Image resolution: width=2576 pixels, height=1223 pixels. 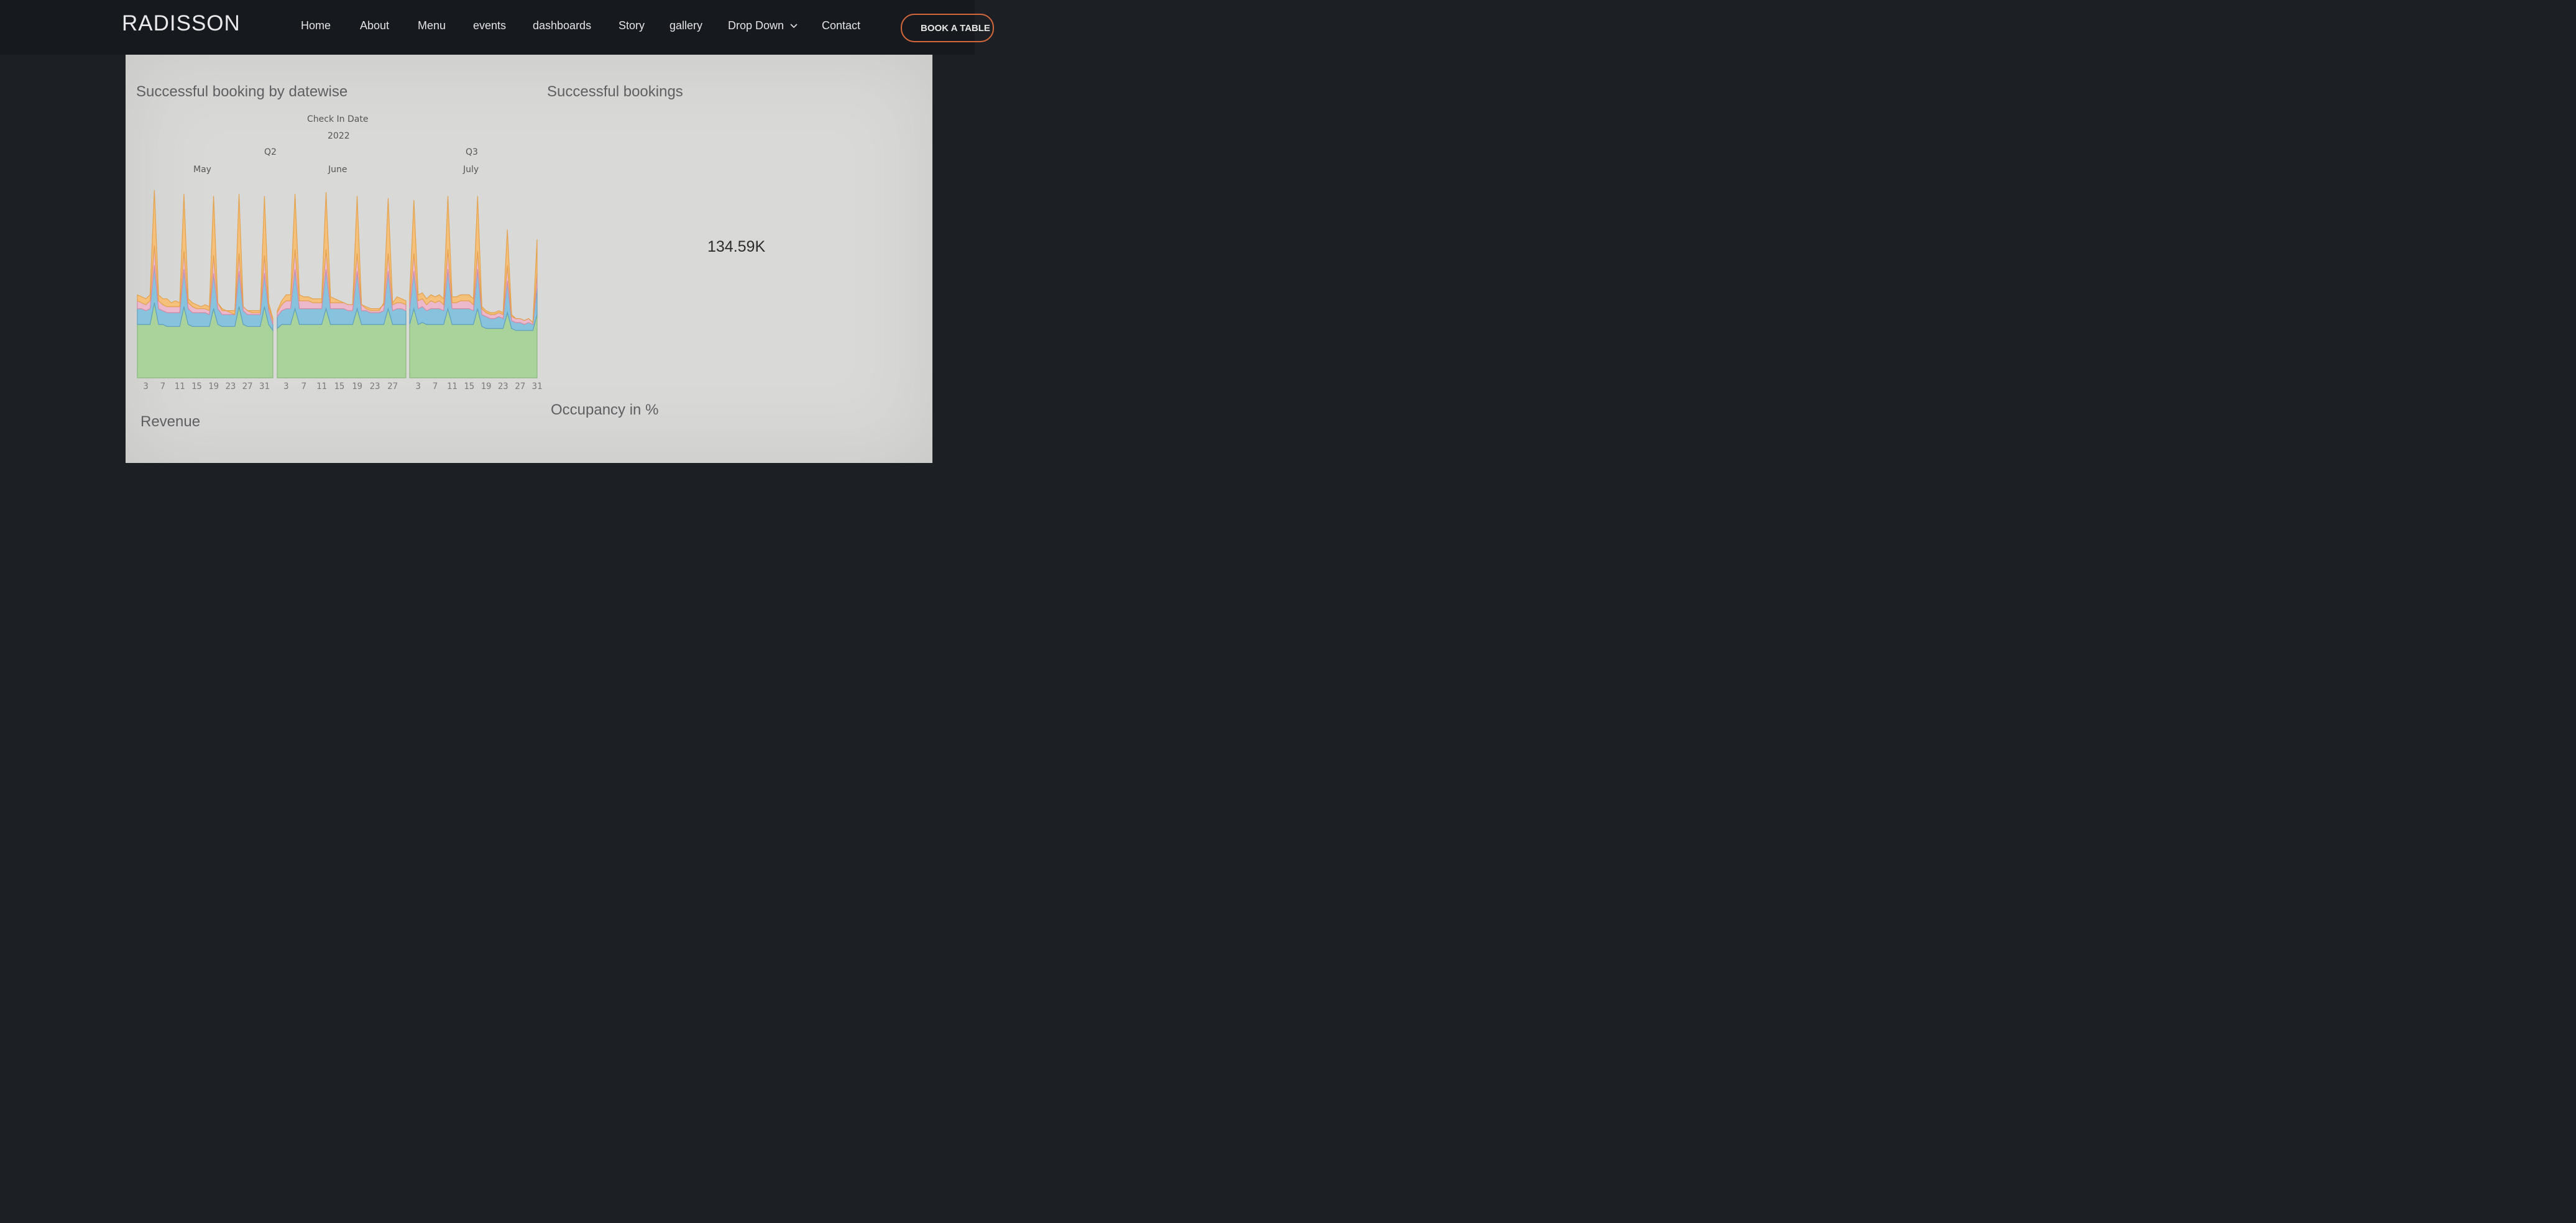 I want to click on orange-area-july, so click(x=473, y=260).